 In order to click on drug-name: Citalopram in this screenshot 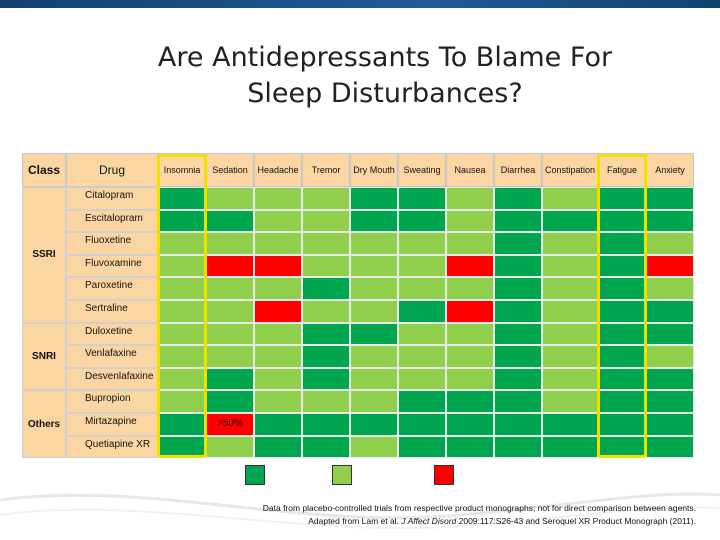, I will do `click(109, 195)`.